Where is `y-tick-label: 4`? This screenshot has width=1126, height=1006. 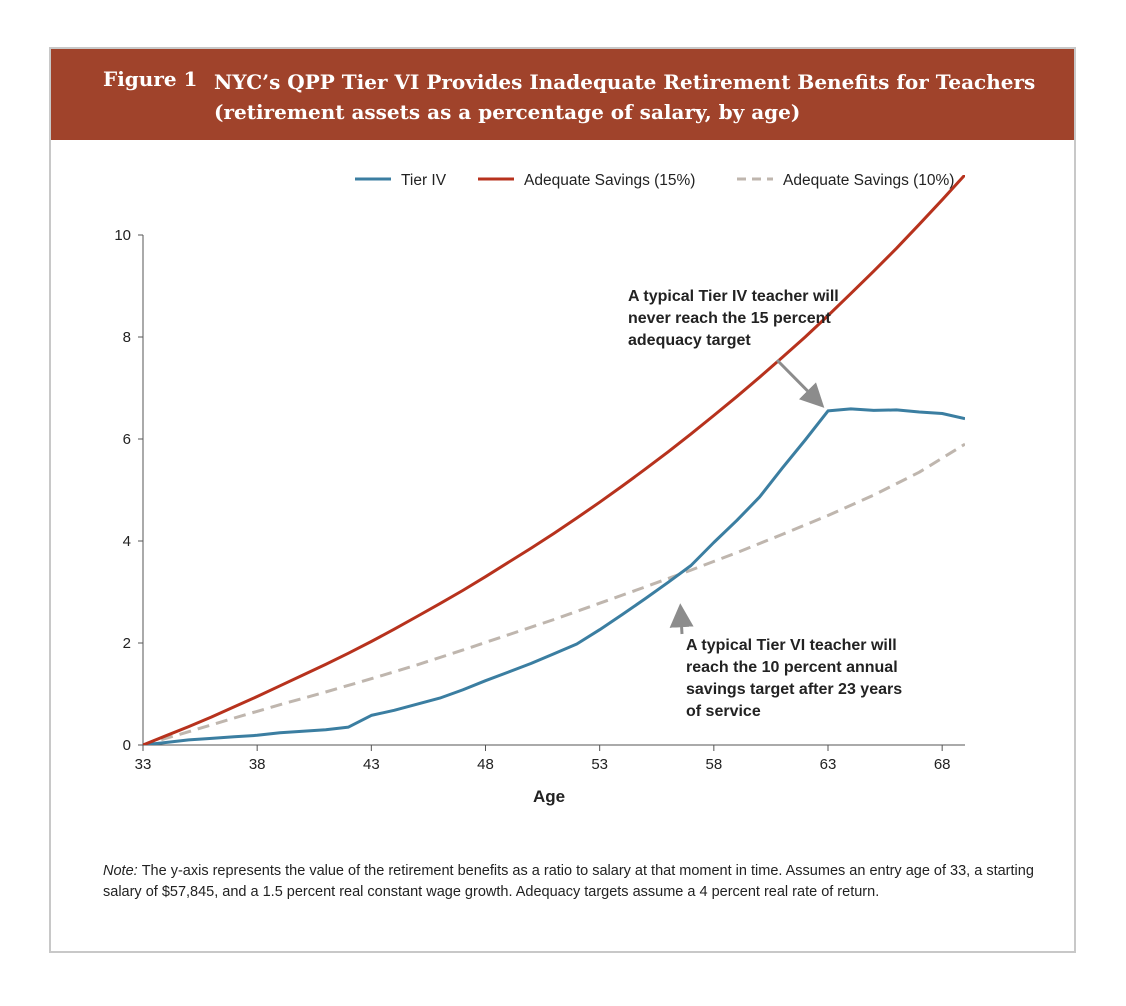
y-tick-label: 4 is located at coordinates (127, 541).